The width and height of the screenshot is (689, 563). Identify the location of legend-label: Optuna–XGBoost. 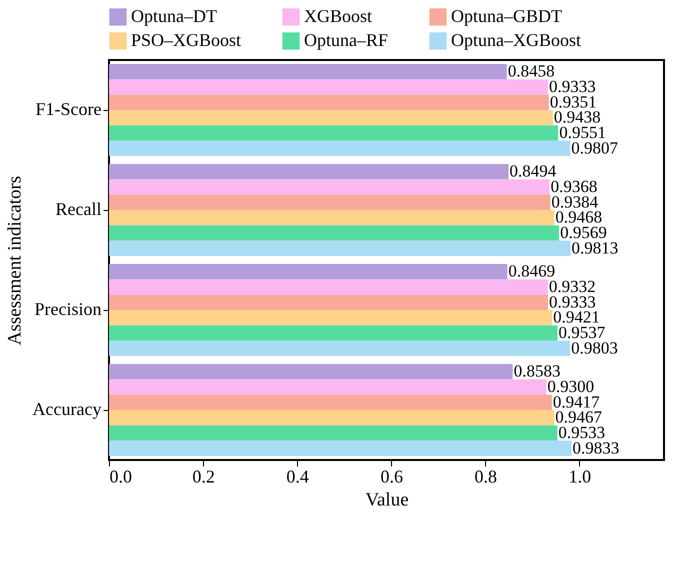
(516, 40).